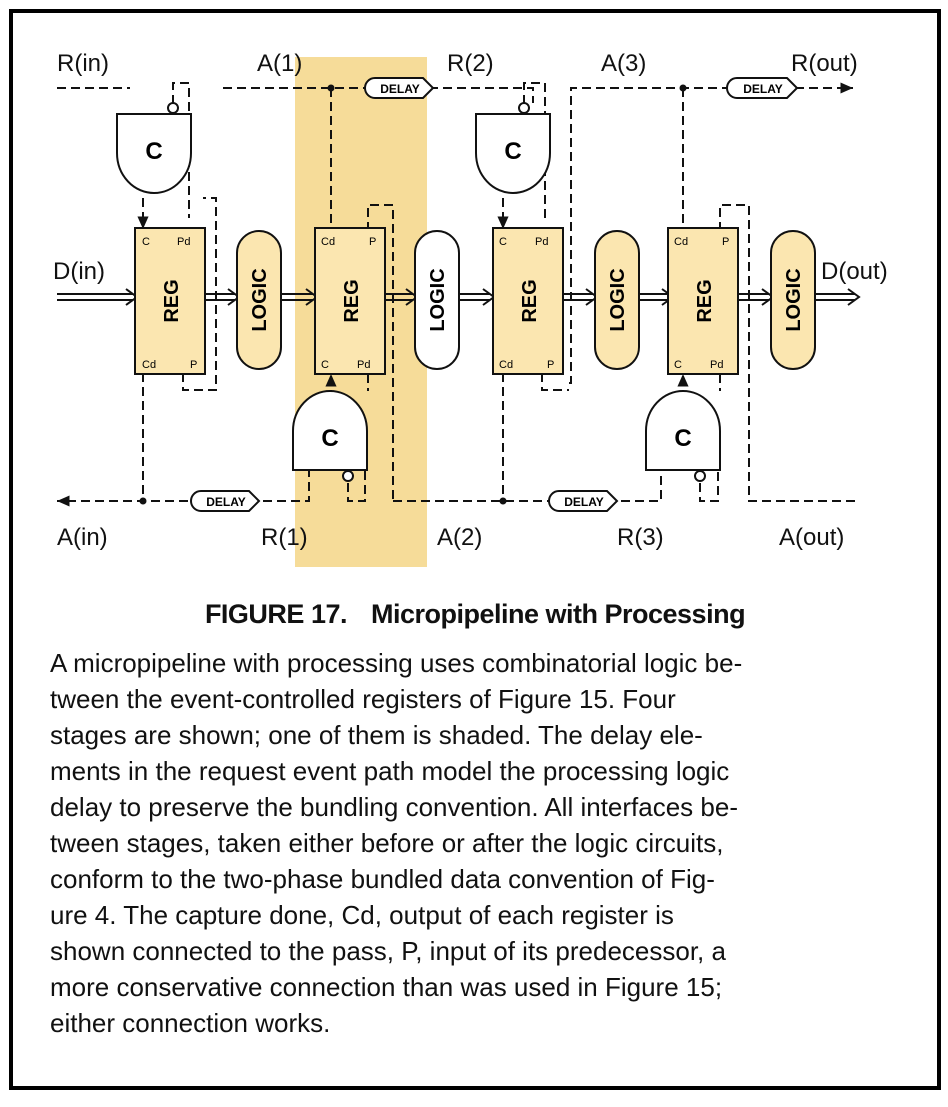  I want to click on reg2-p-loop, so click(380, 352).